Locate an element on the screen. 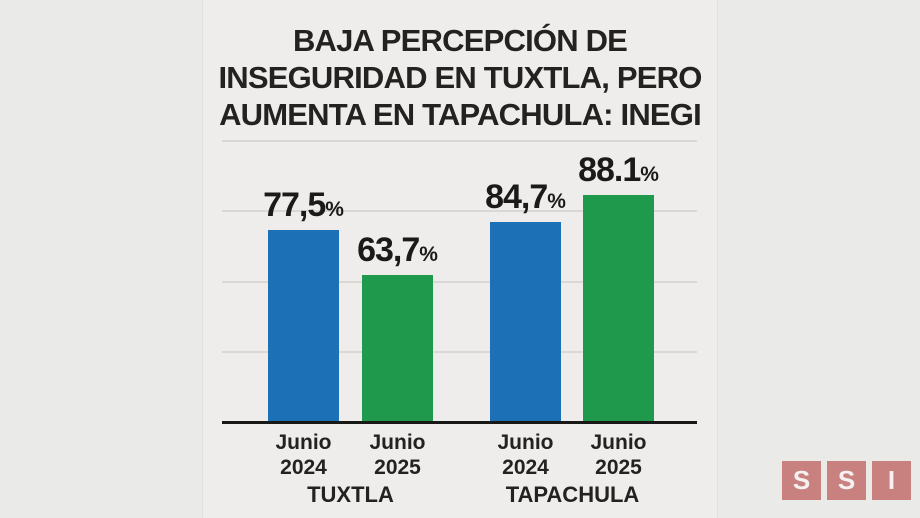 The image size is (920, 518). ssi-logo: S S I is located at coordinates (846, 480).